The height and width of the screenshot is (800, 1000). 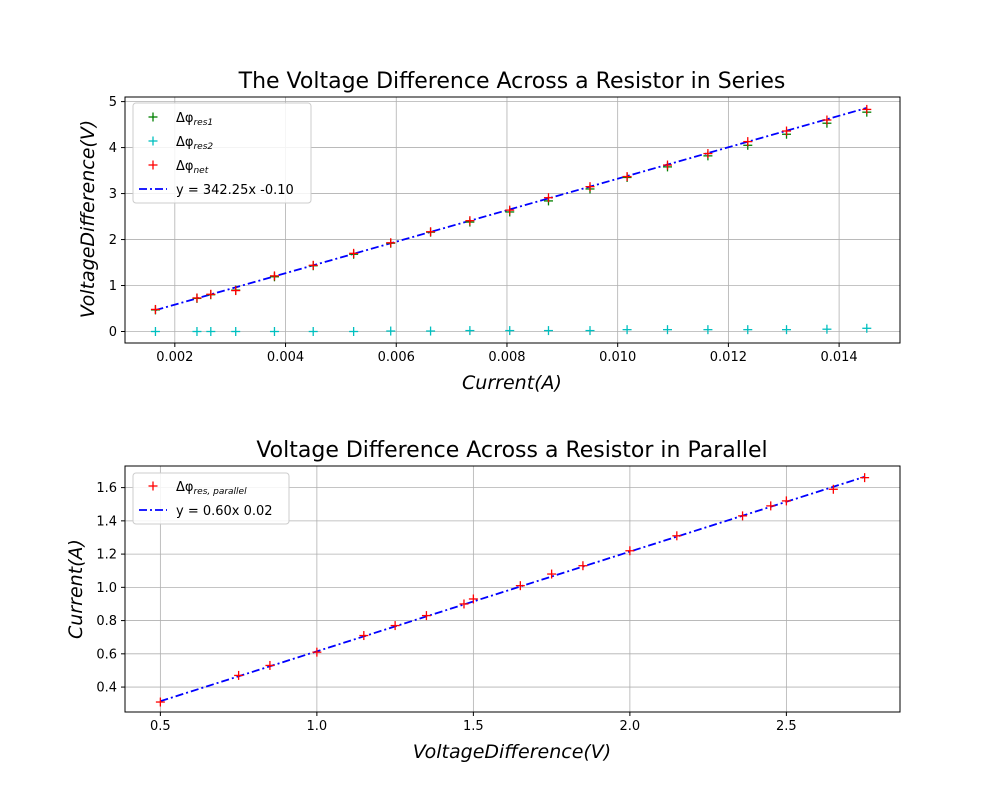 I want to click on legend-subscript: res2, so click(x=203, y=147).